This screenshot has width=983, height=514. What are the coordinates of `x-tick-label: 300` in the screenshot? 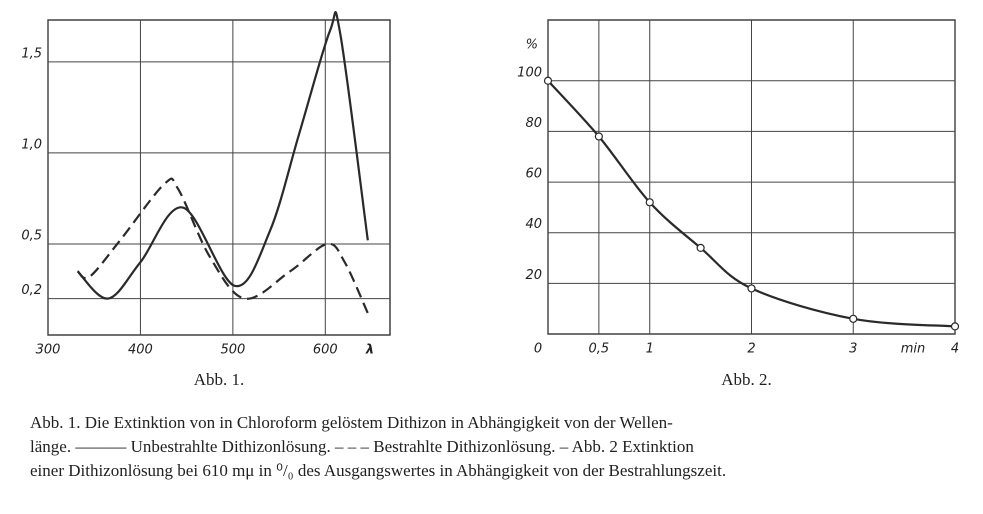 It's located at (48, 350).